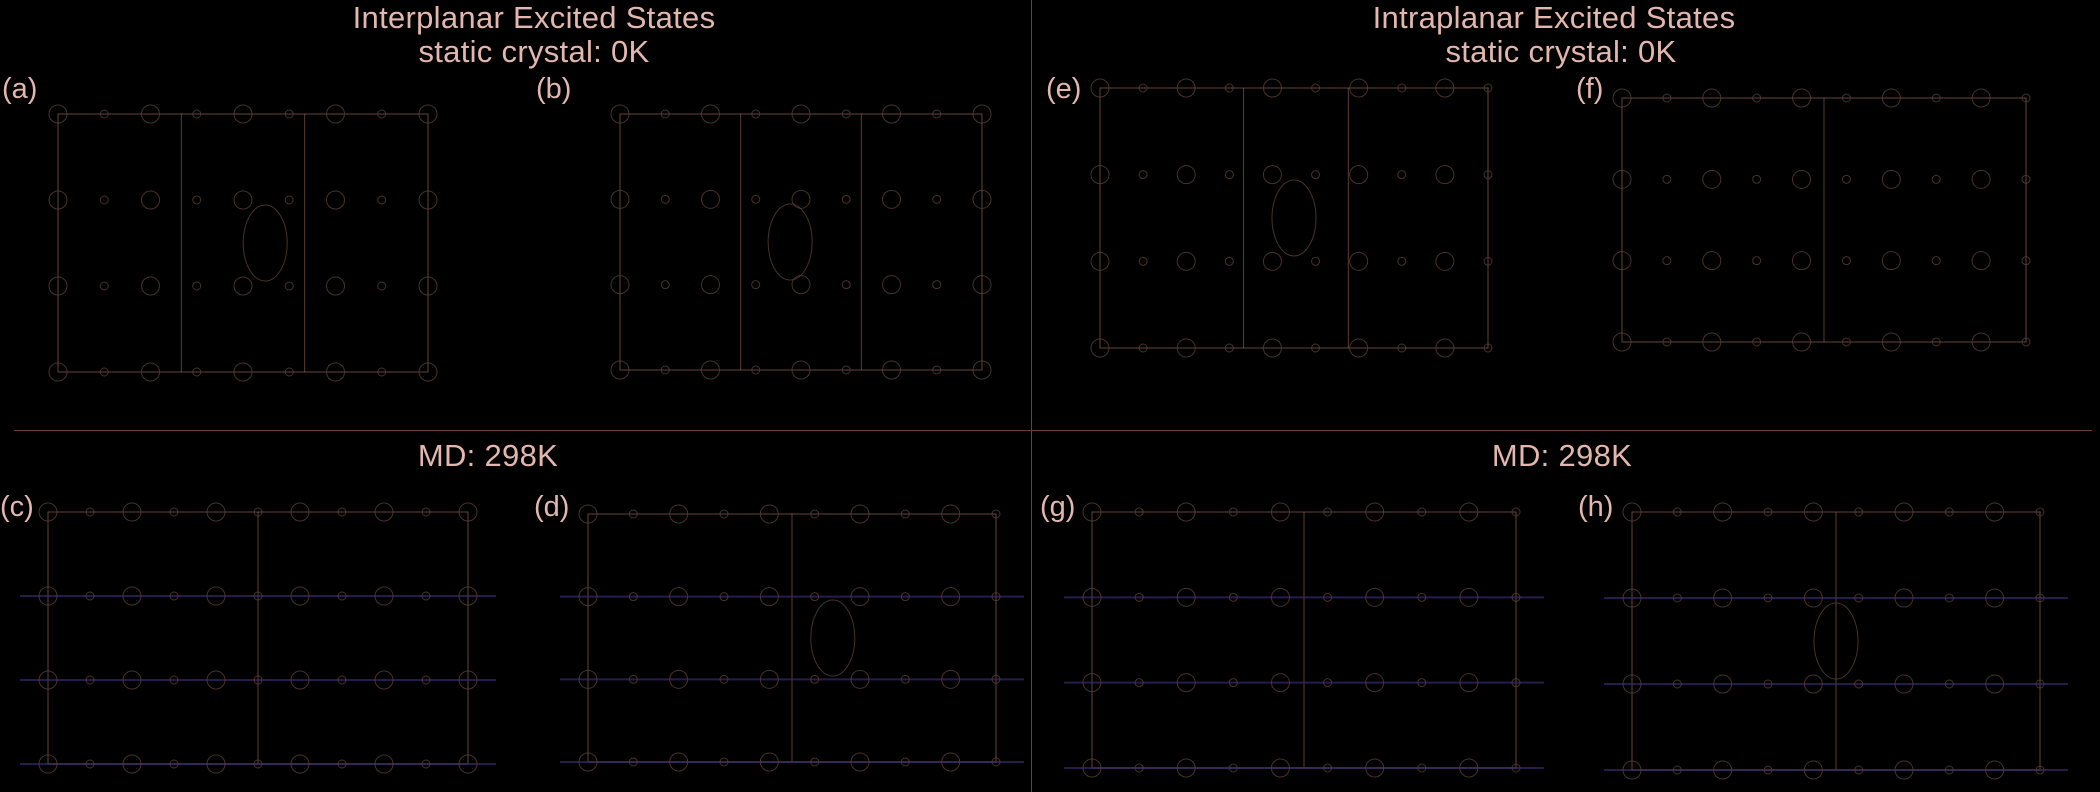 The width and height of the screenshot is (2100, 792). What do you see at coordinates (243, 243) in the screenshot?
I see `cell-frame` at bounding box center [243, 243].